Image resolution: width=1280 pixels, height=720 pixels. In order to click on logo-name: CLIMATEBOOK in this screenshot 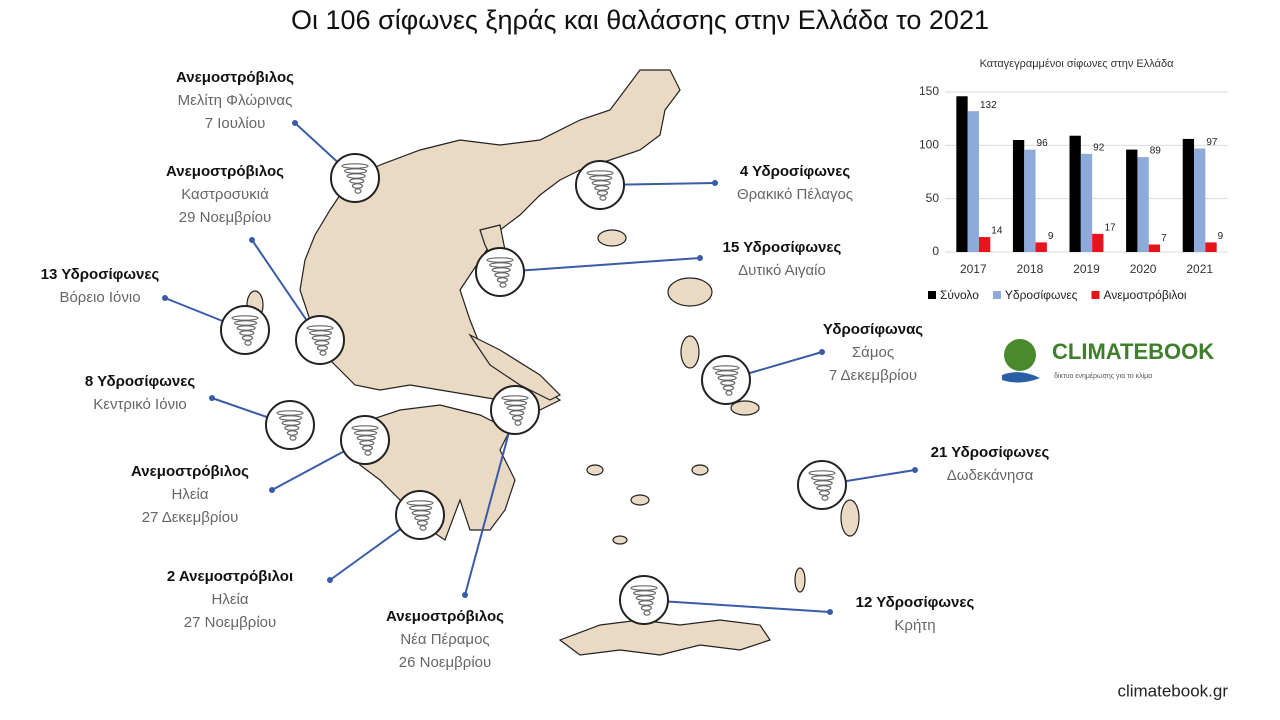, I will do `click(1133, 351)`.